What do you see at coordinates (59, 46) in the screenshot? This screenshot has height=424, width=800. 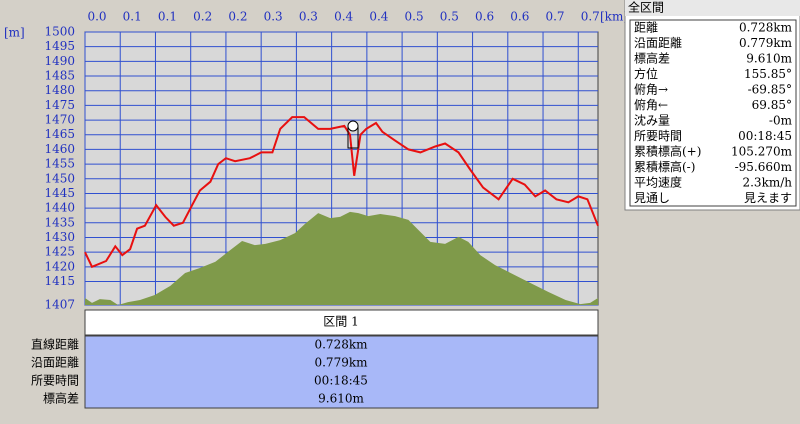 I see `y-tick-label: 1495` at bounding box center [59, 46].